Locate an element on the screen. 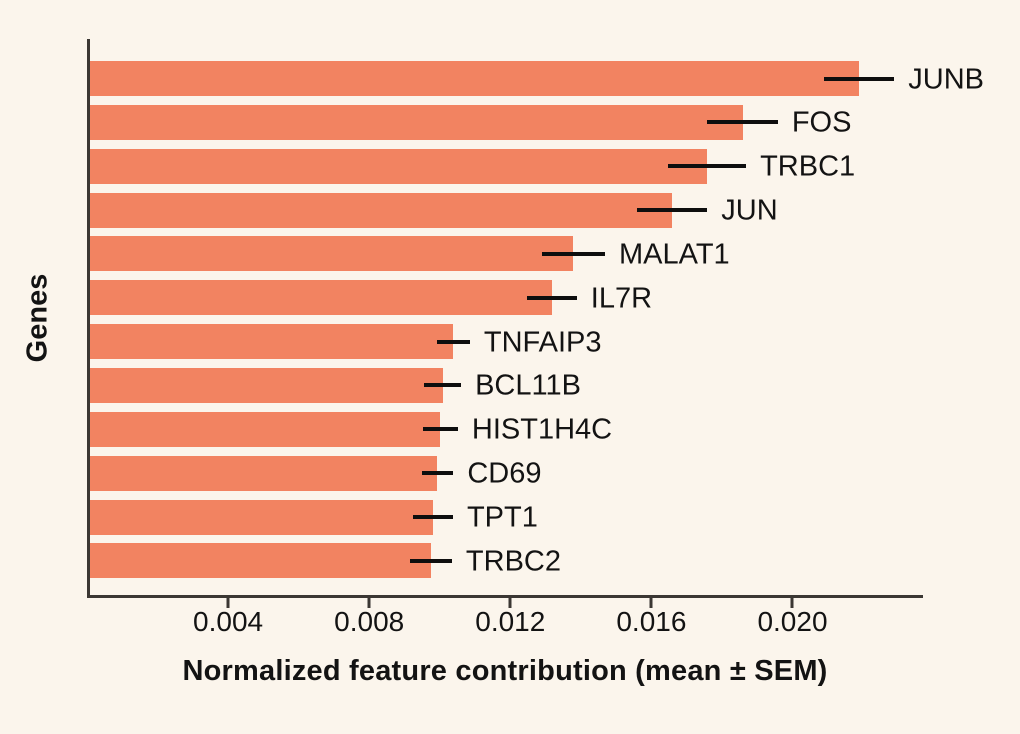  x-tick-label-0.016: 0.016 is located at coordinates (651, 621).